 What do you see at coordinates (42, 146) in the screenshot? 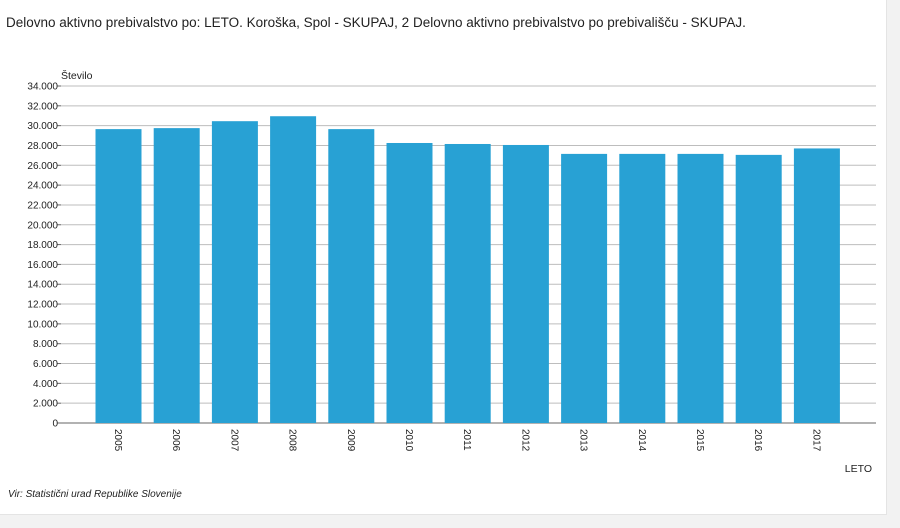
I see `y-tick-label: 28.000` at bounding box center [42, 146].